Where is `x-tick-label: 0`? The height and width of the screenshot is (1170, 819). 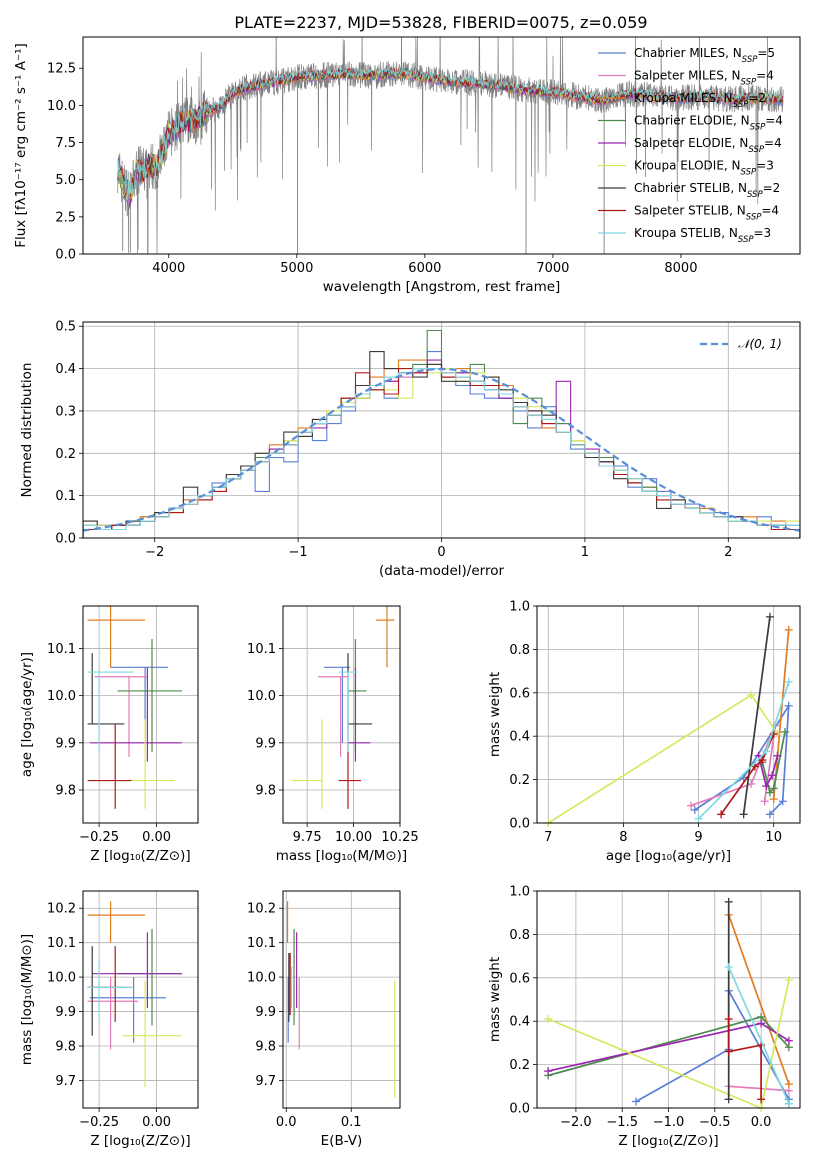
x-tick-label: 0 is located at coordinates (441, 552).